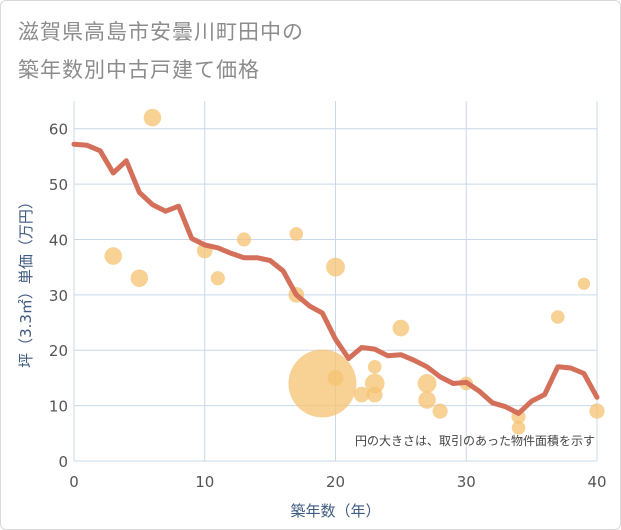 The width and height of the screenshot is (621, 530). Describe the element at coordinates (74, 482) in the screenshot. I see `x-tick-label: 0` at that location.